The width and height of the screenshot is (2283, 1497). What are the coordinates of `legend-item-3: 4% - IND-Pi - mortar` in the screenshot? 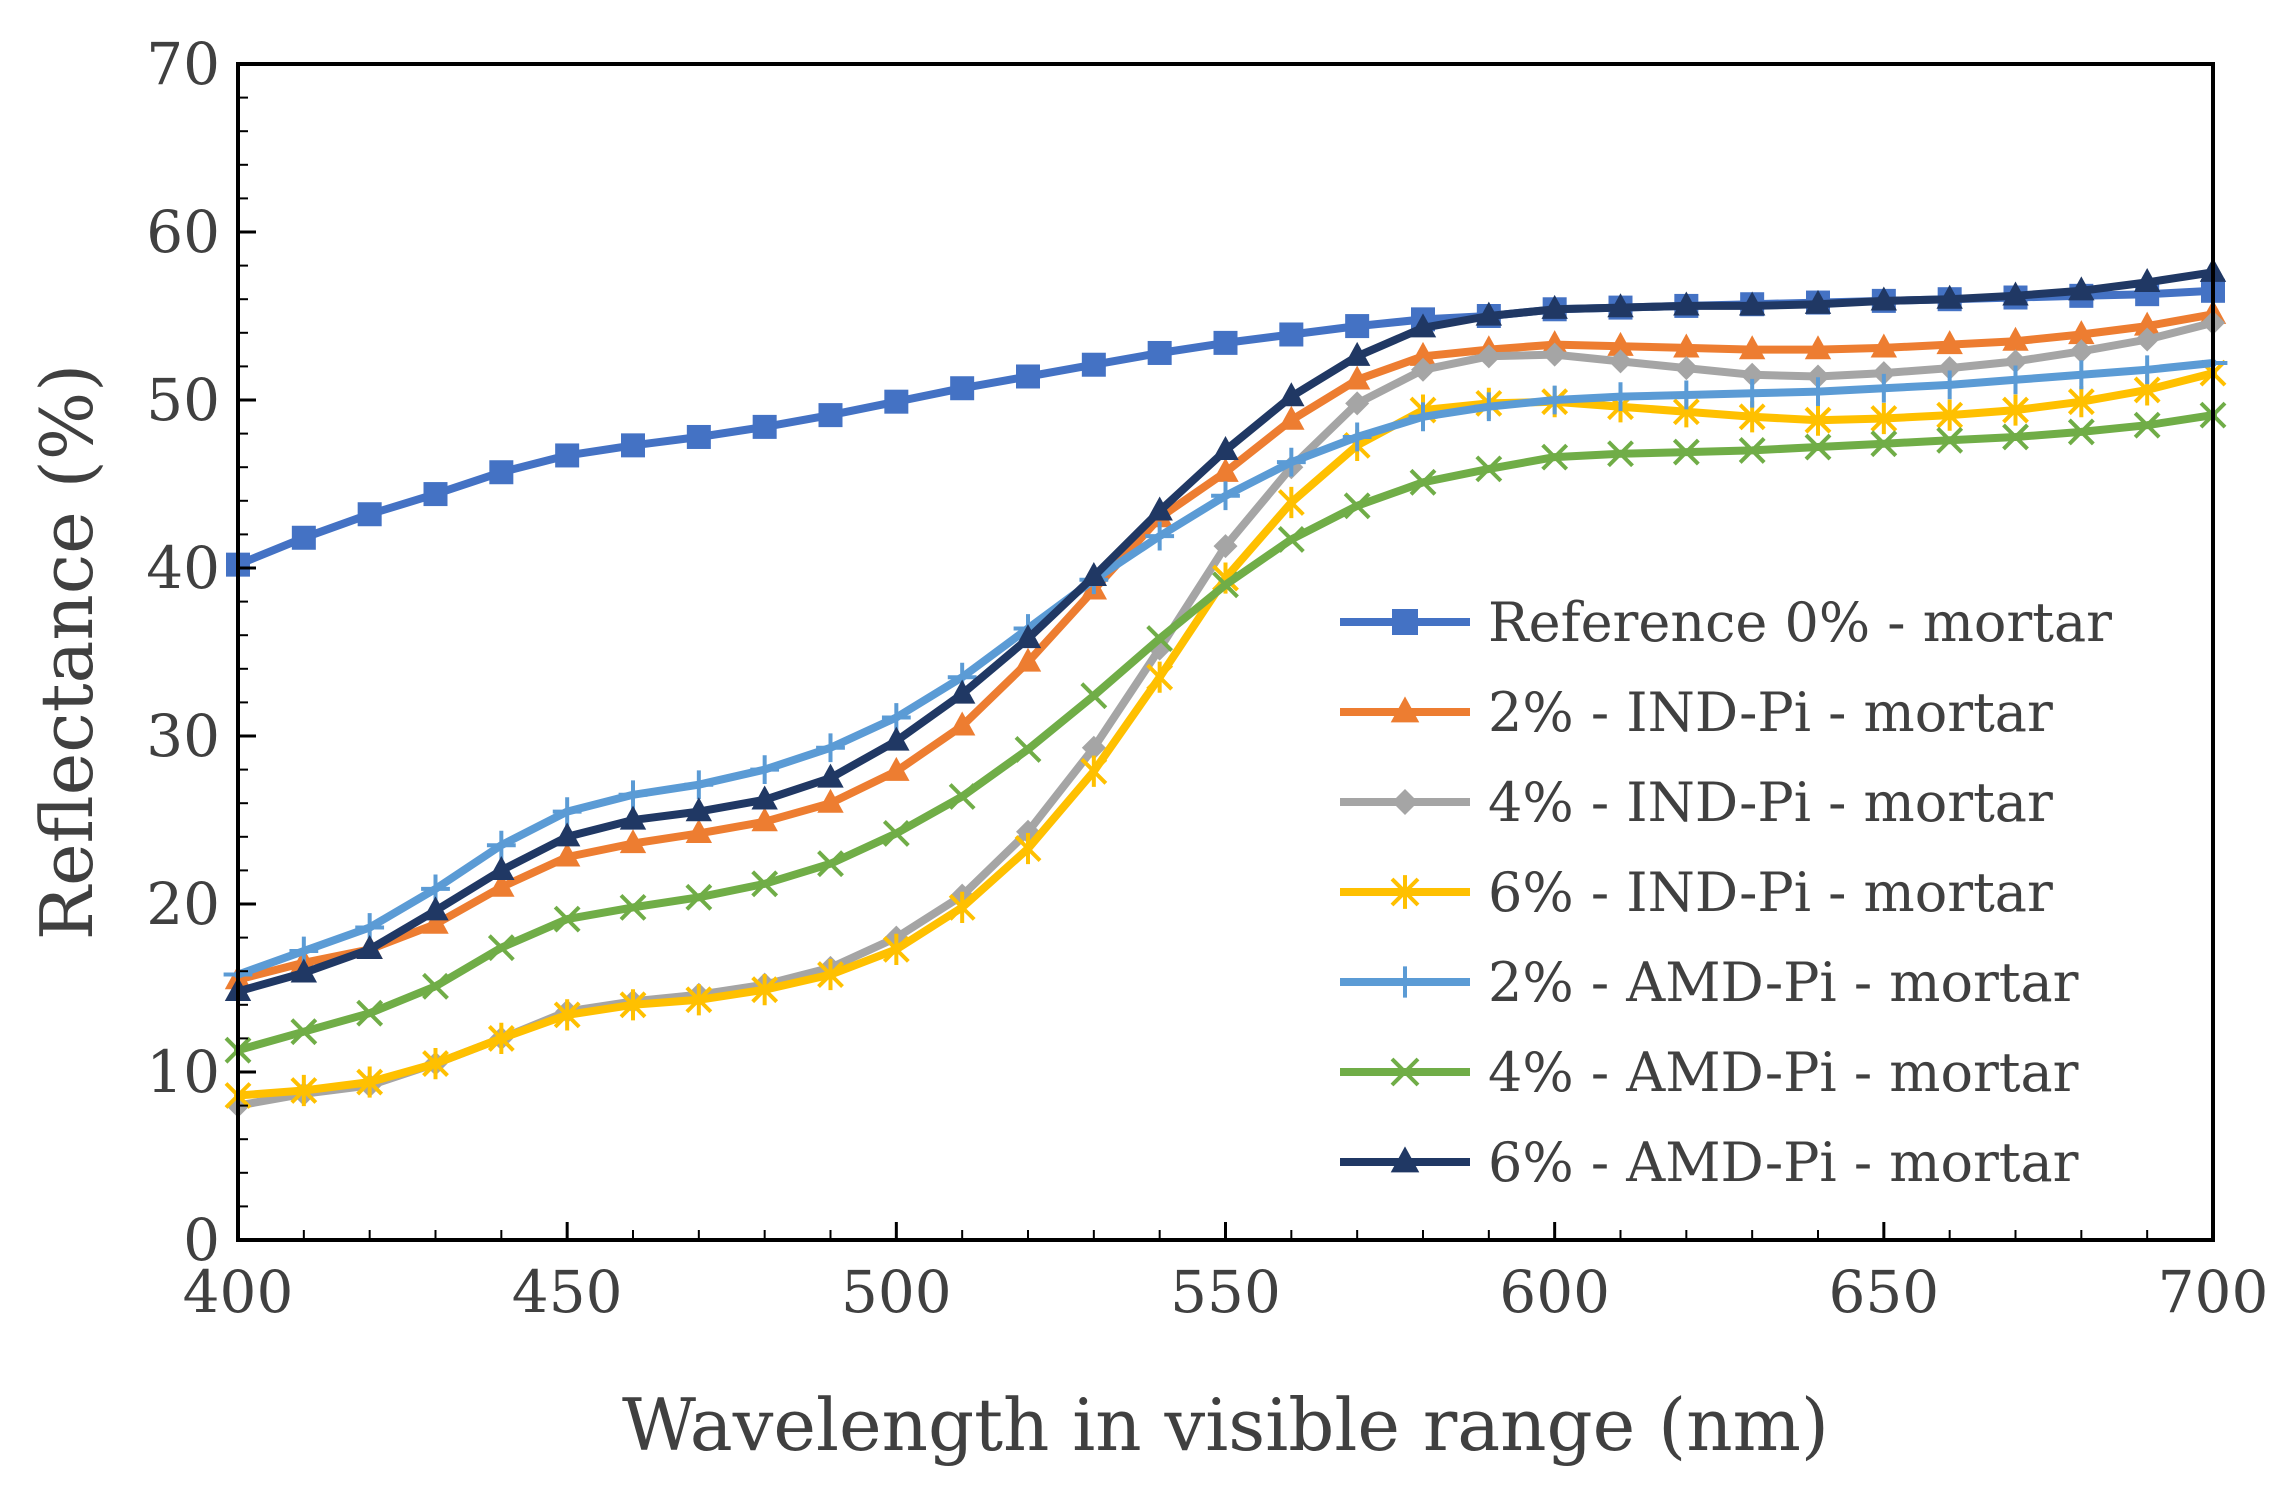 It's located at (1696, 802).